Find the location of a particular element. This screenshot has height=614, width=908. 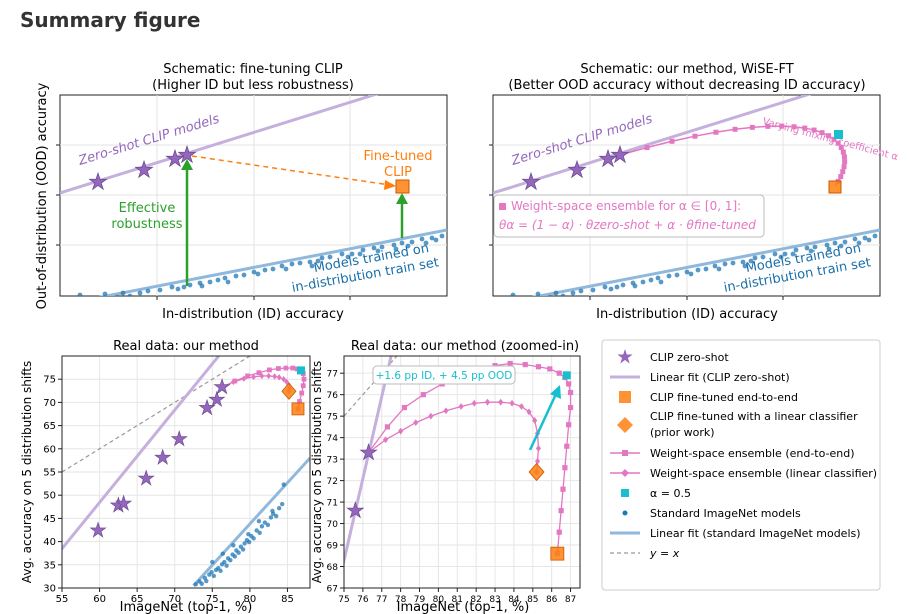

page-title: Summary figure is located at coordinates (110, 20).